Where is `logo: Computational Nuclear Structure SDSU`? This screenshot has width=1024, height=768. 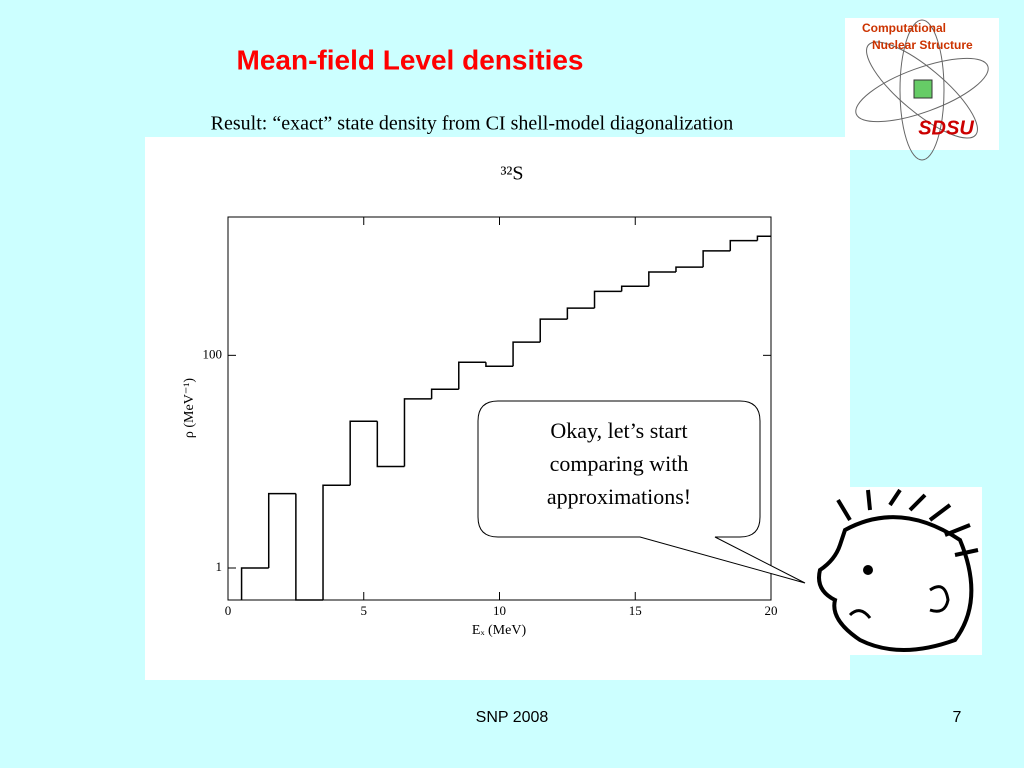
logo: Computational Nuclear Structure SDSU is located at coordinates (922, 89).